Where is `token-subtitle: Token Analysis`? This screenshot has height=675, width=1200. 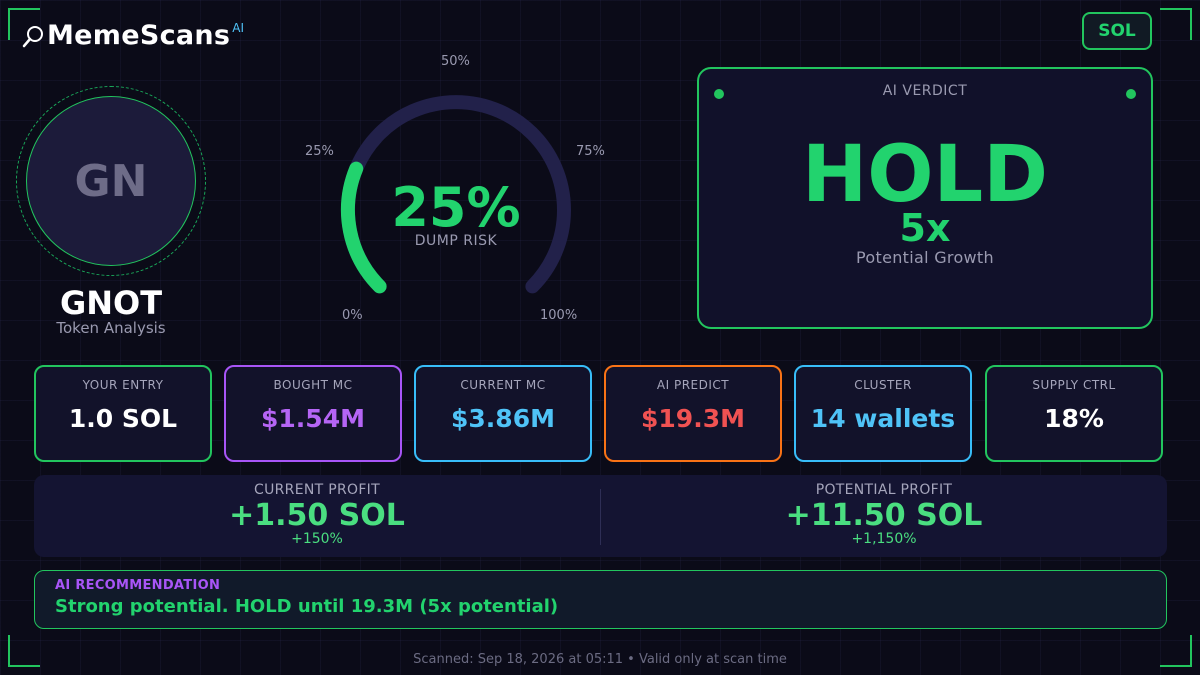
token-subtitle: Token Analysis is located at coordinates (111, 328).